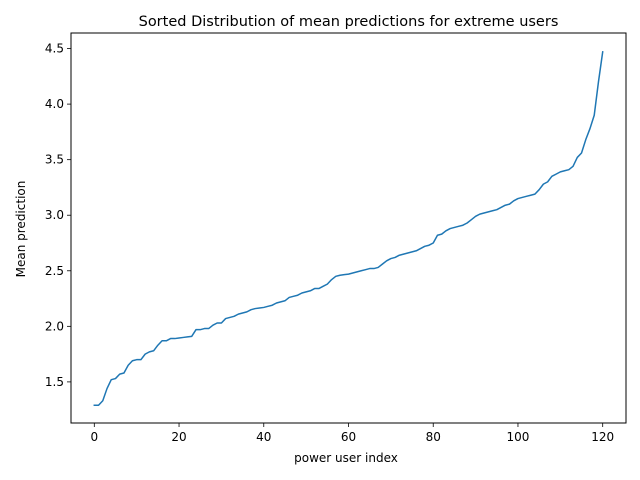  What do you see at coordinates (263, 437) in the screenshot?
I see `x-tick-label: 40` at bounding box center [263, 437].